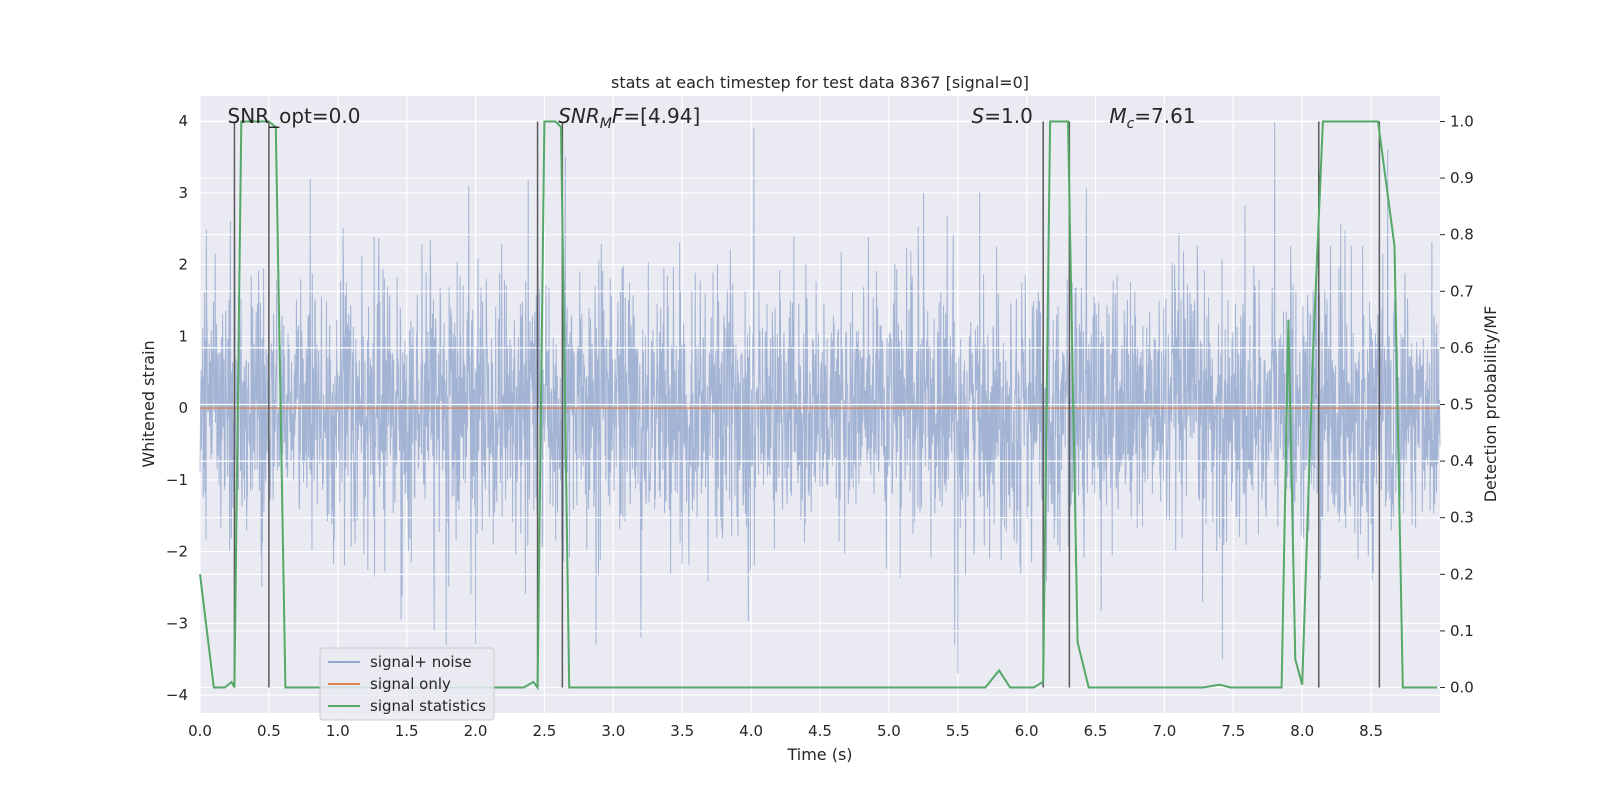 Image resolution: width=1600 pixels, height=800 pixels. I want to click on y-tick-label: −4, so click(177, 695).